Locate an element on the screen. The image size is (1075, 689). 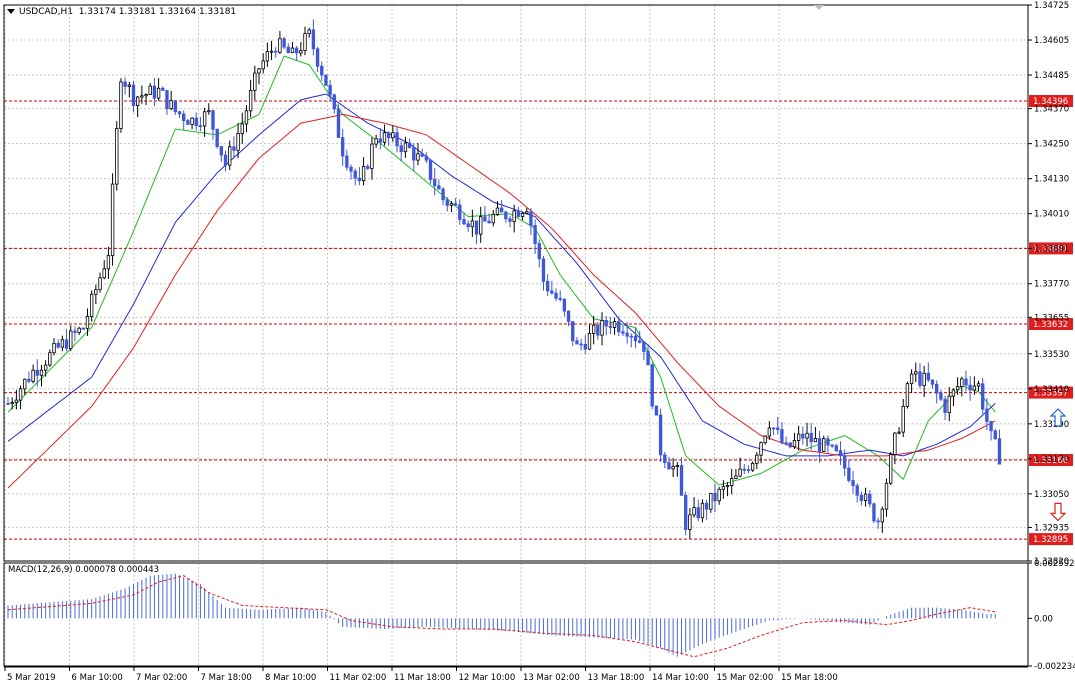
macd-panel is located at coordinates (501, 615).